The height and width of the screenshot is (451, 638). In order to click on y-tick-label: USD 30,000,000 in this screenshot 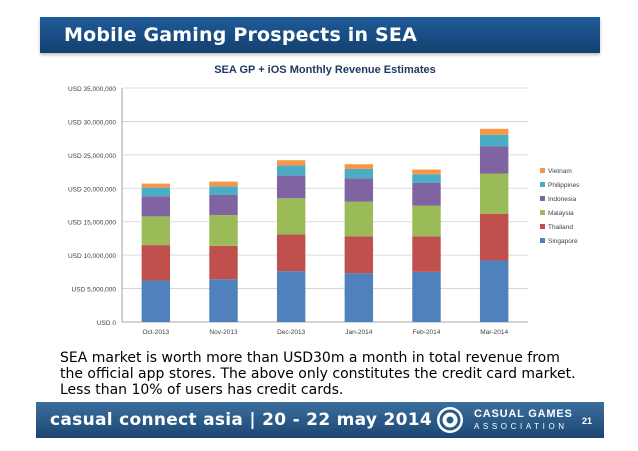, I will do `click(92, 122)`.